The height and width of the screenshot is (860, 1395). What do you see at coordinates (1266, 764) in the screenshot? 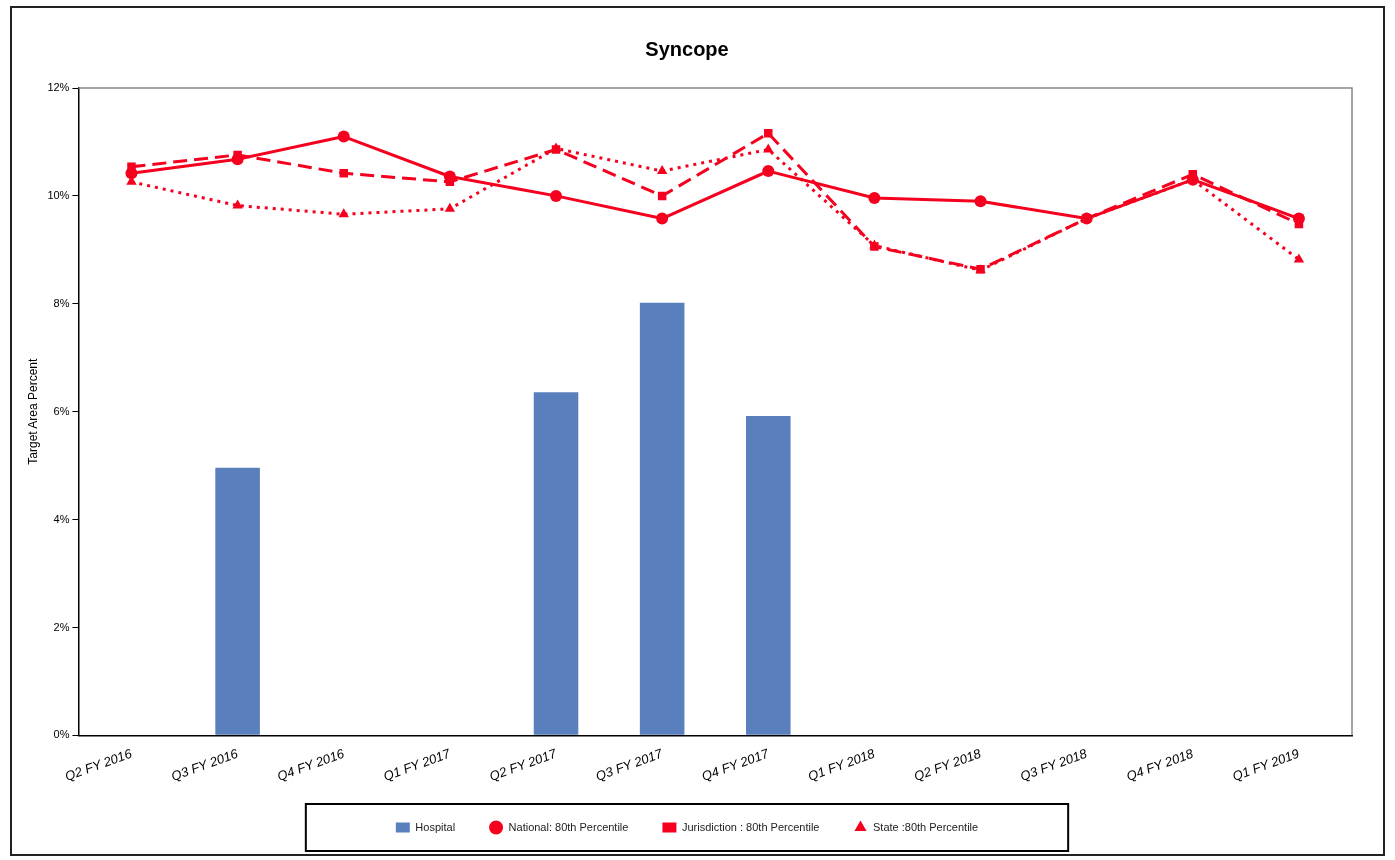
I see `x-tick-label: Q1 FY 2019` at bounding box center [1266, 764].